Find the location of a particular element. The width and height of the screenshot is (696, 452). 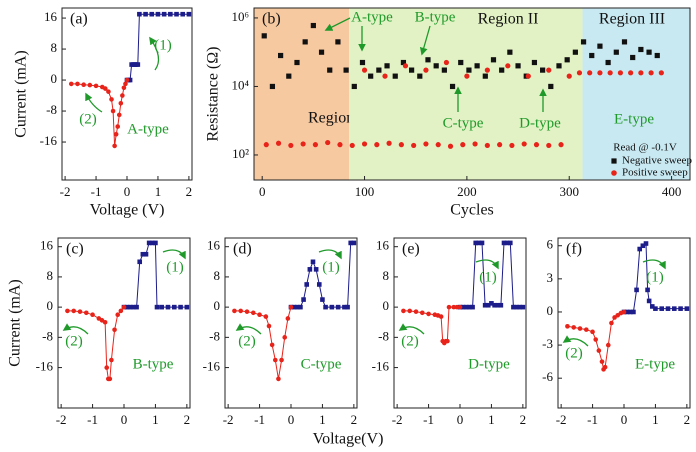

x-tick-label: 0 is located at coordinates (124, 419).